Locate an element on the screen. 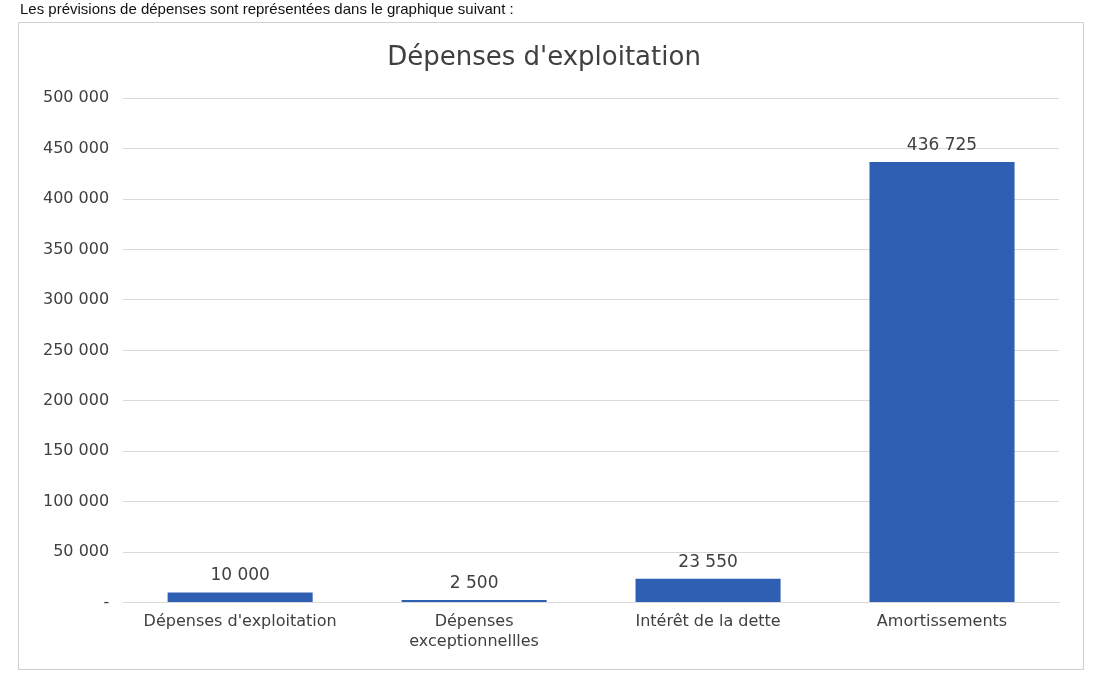  y-tick-label: 300 000 is located at coordinates (76, 299).